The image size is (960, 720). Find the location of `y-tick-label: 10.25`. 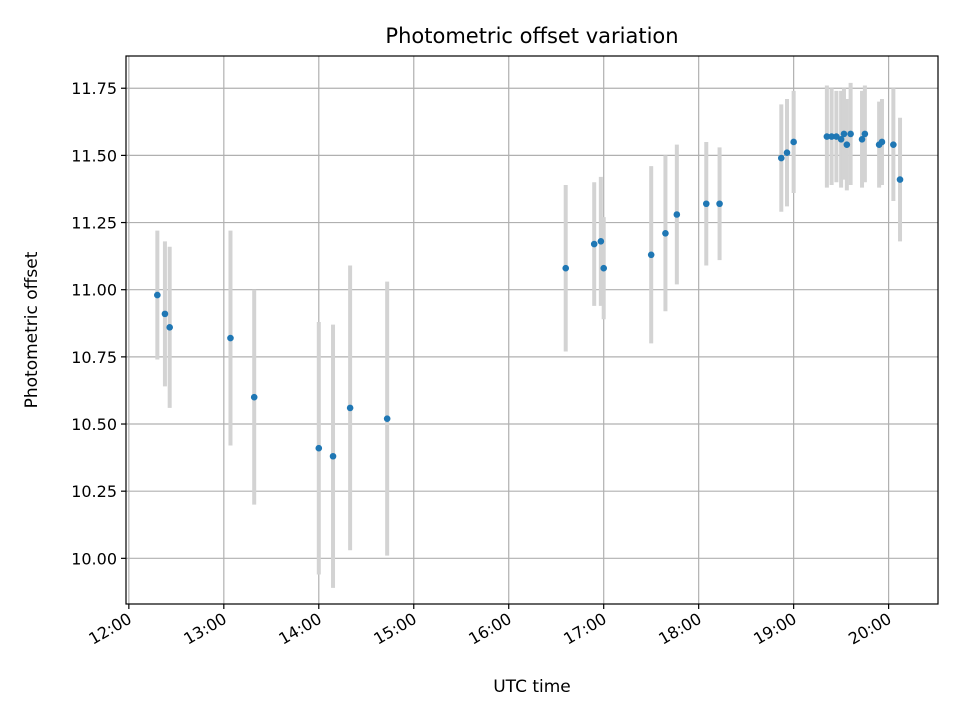

y-tick-label: 10.25 is located at coordinates (94, 491).